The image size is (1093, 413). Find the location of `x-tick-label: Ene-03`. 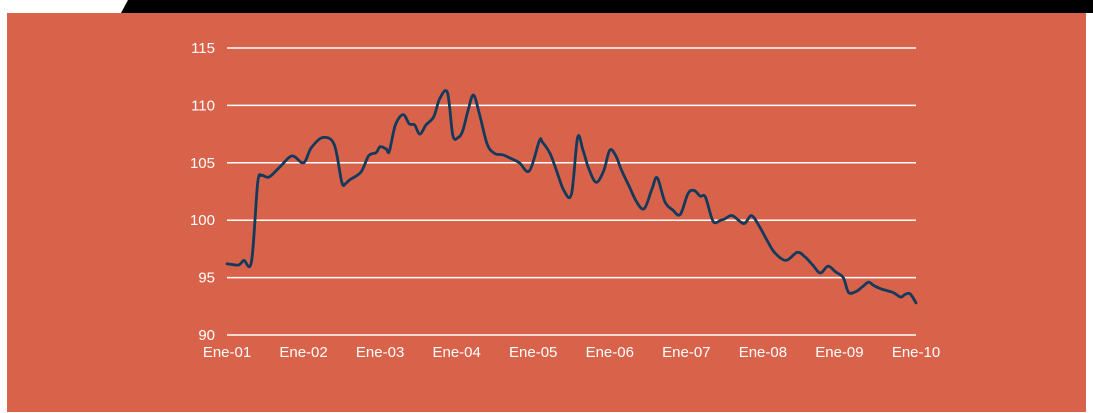

x-tick-label: Ene-03 is located at coordinates (380, 352).